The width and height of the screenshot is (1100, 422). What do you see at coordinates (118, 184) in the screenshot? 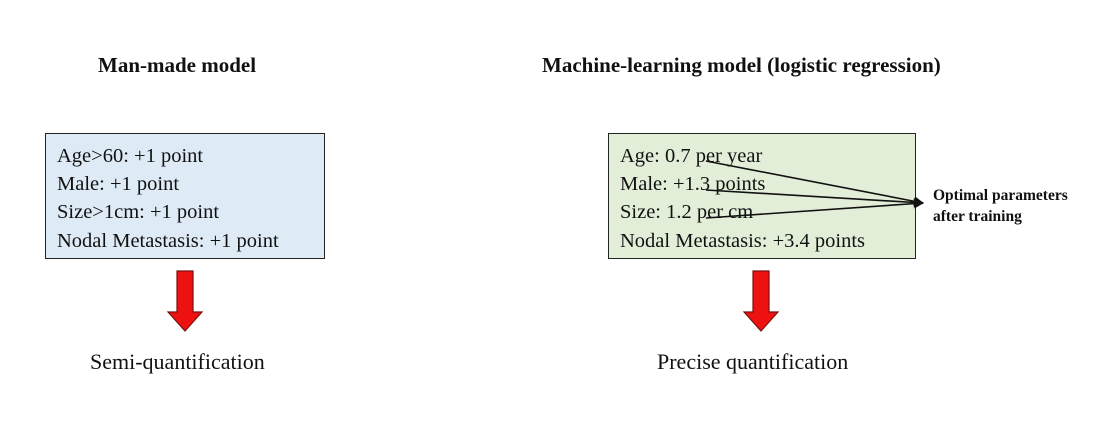
I see `left-box-line-male: Male: +1 point` at bounding box center [118, 184].